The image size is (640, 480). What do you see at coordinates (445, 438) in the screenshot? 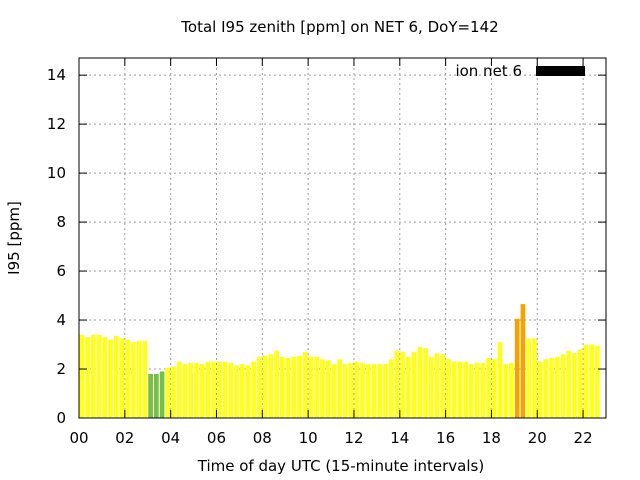
I see `x-tick-label: 16` at bounding box center [445, 438].